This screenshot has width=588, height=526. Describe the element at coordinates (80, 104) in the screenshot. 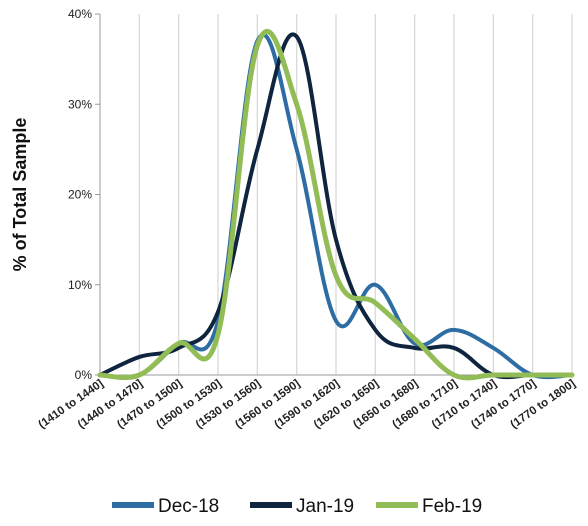

I see `y-tick-label: 30%` at that location.